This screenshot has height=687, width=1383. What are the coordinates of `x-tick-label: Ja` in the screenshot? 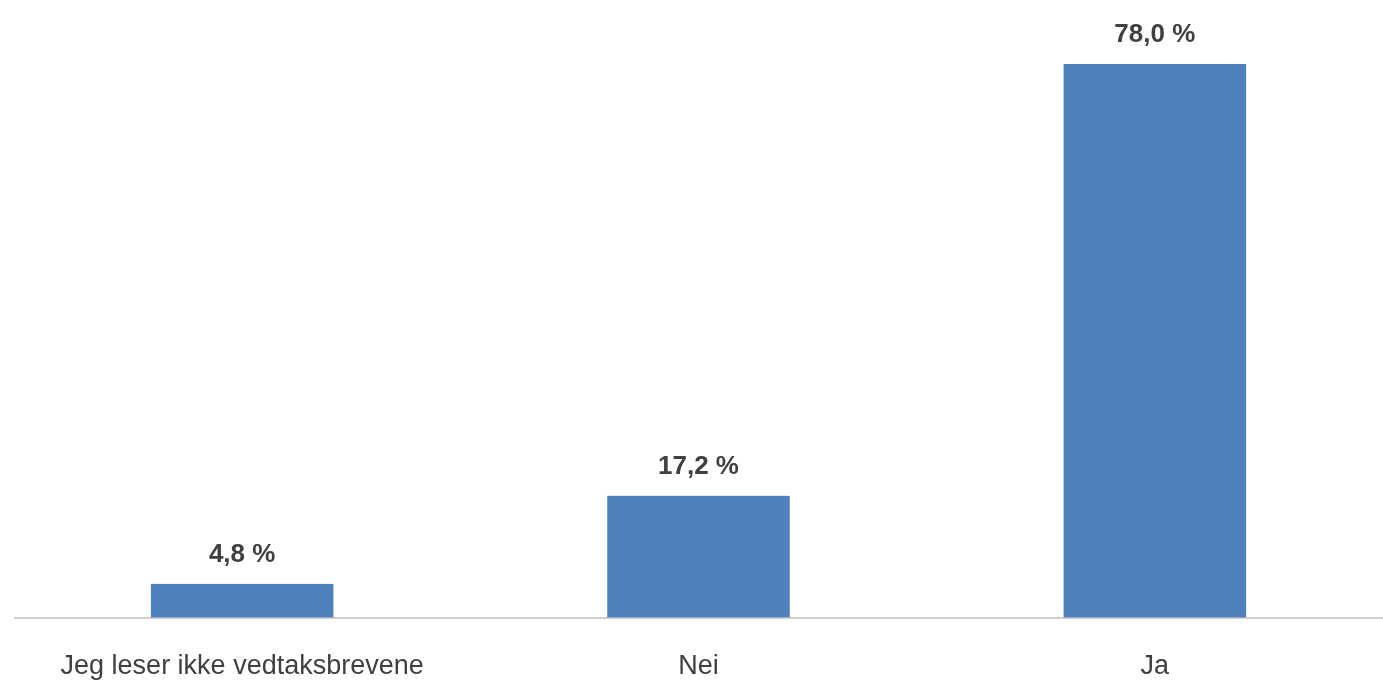 It's located at (1155, 665).